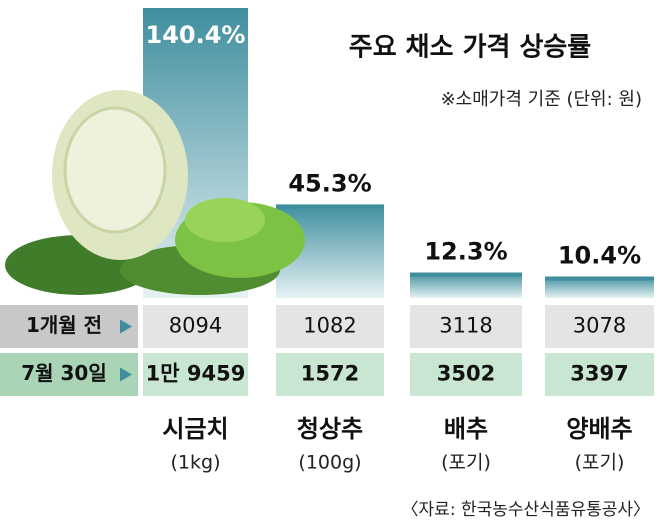 The height and width of the screenshot is (526, 660). What do you see at coordinates (64, 373) in the screenshot?
I see `row-label: 7월 30일` at bounding box center [64, 373].